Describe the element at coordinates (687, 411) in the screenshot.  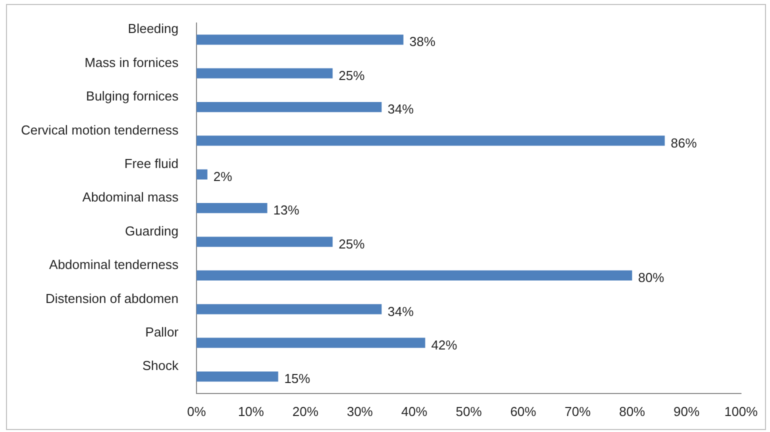
I see `x-tick-label: 90%` at that location.